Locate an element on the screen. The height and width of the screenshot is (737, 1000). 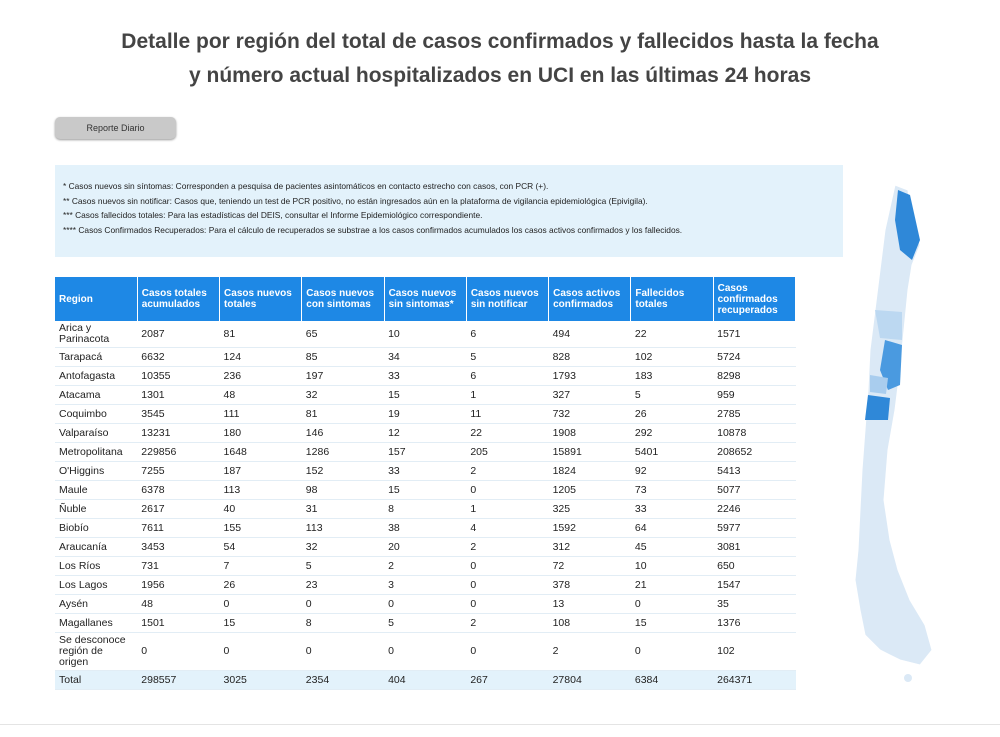
number-cell: 26 is located at coordinates (260, 585).